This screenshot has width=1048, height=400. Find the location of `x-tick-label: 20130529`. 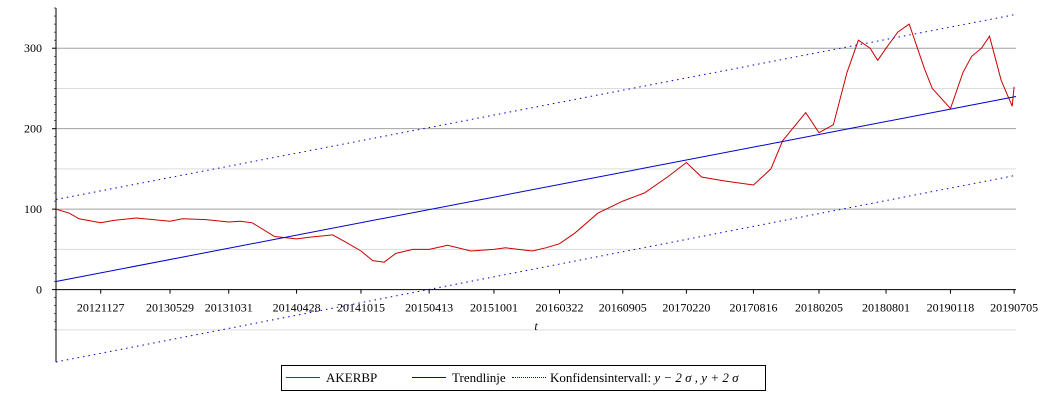

x-tick-label: 20130529 is located at coordinates (170, 308).